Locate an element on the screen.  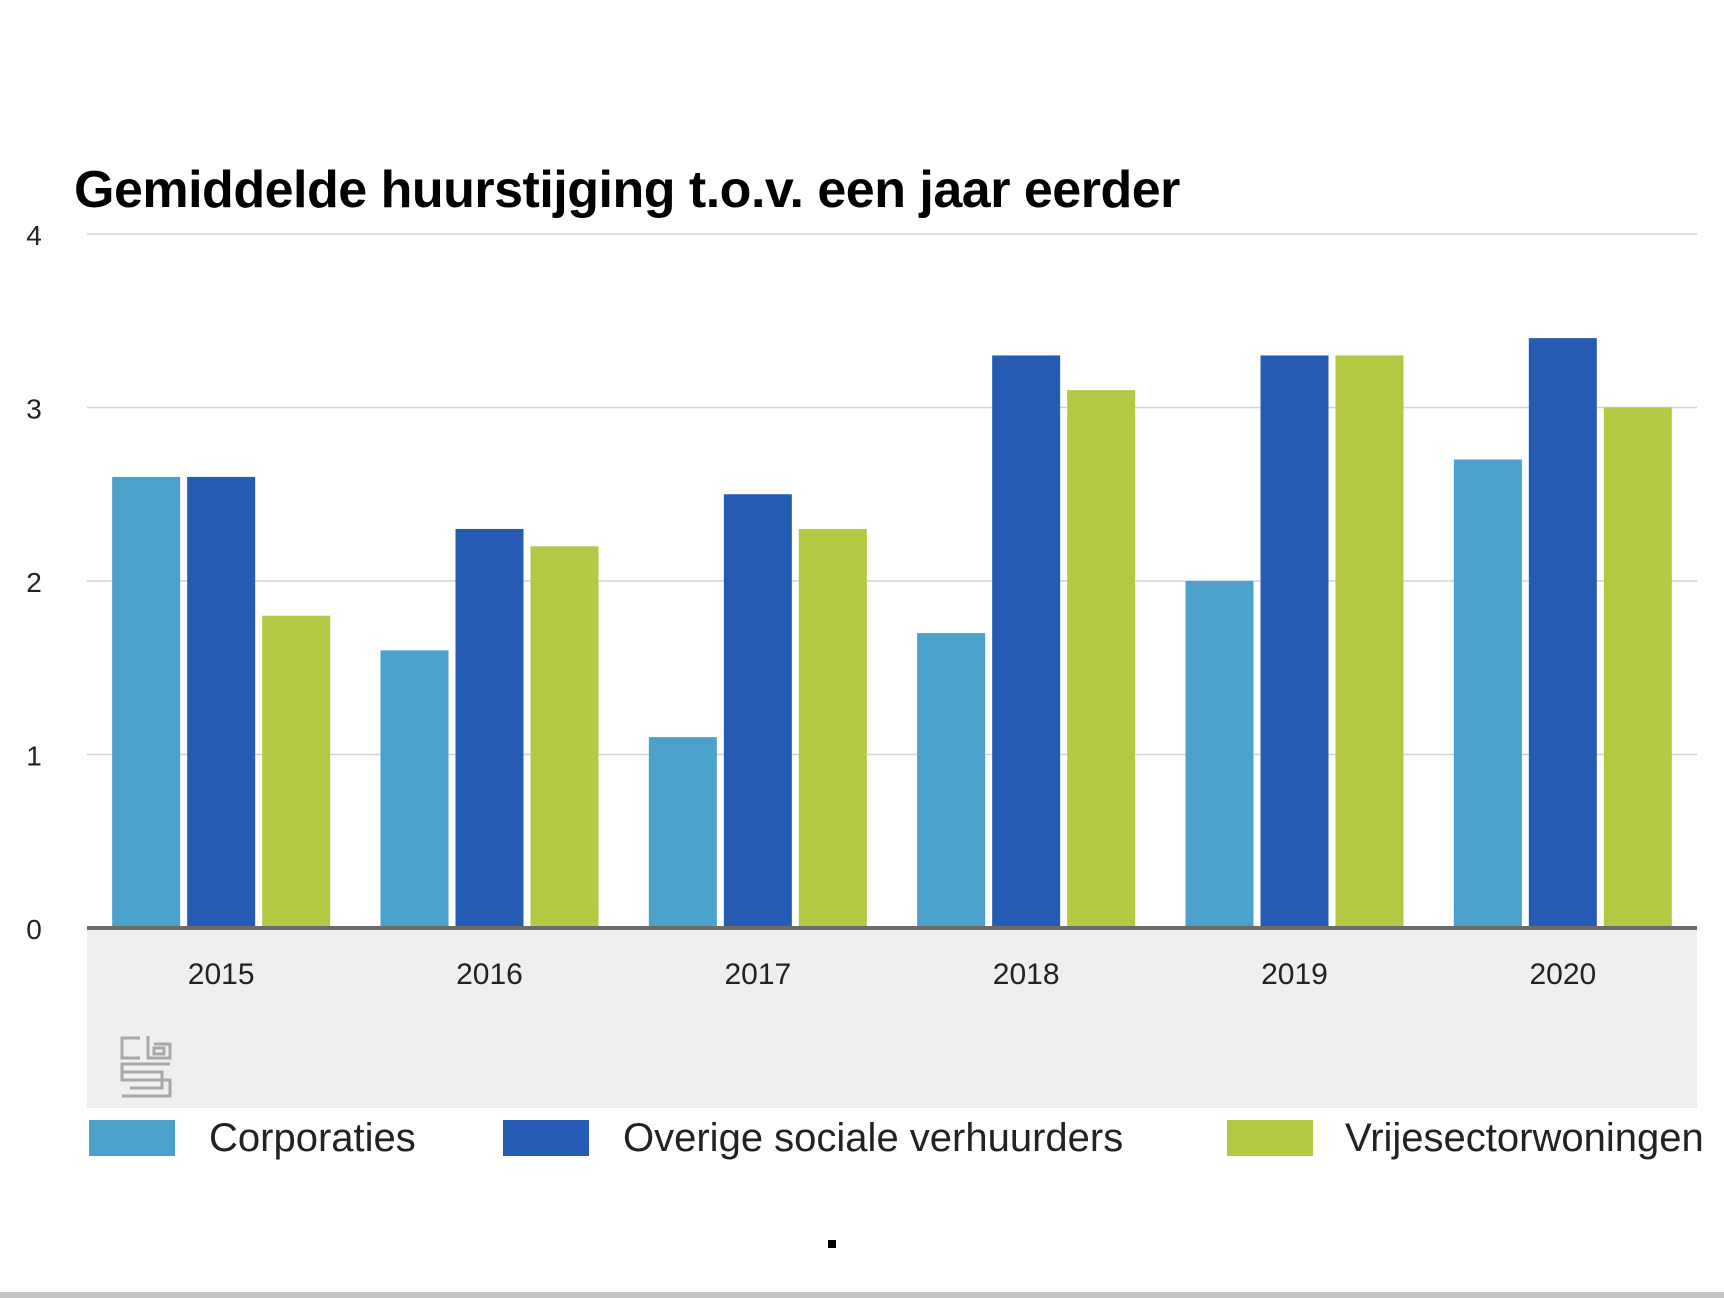
bar-vrijesectorwoningen-2016 is located at coordinates (564, 737).